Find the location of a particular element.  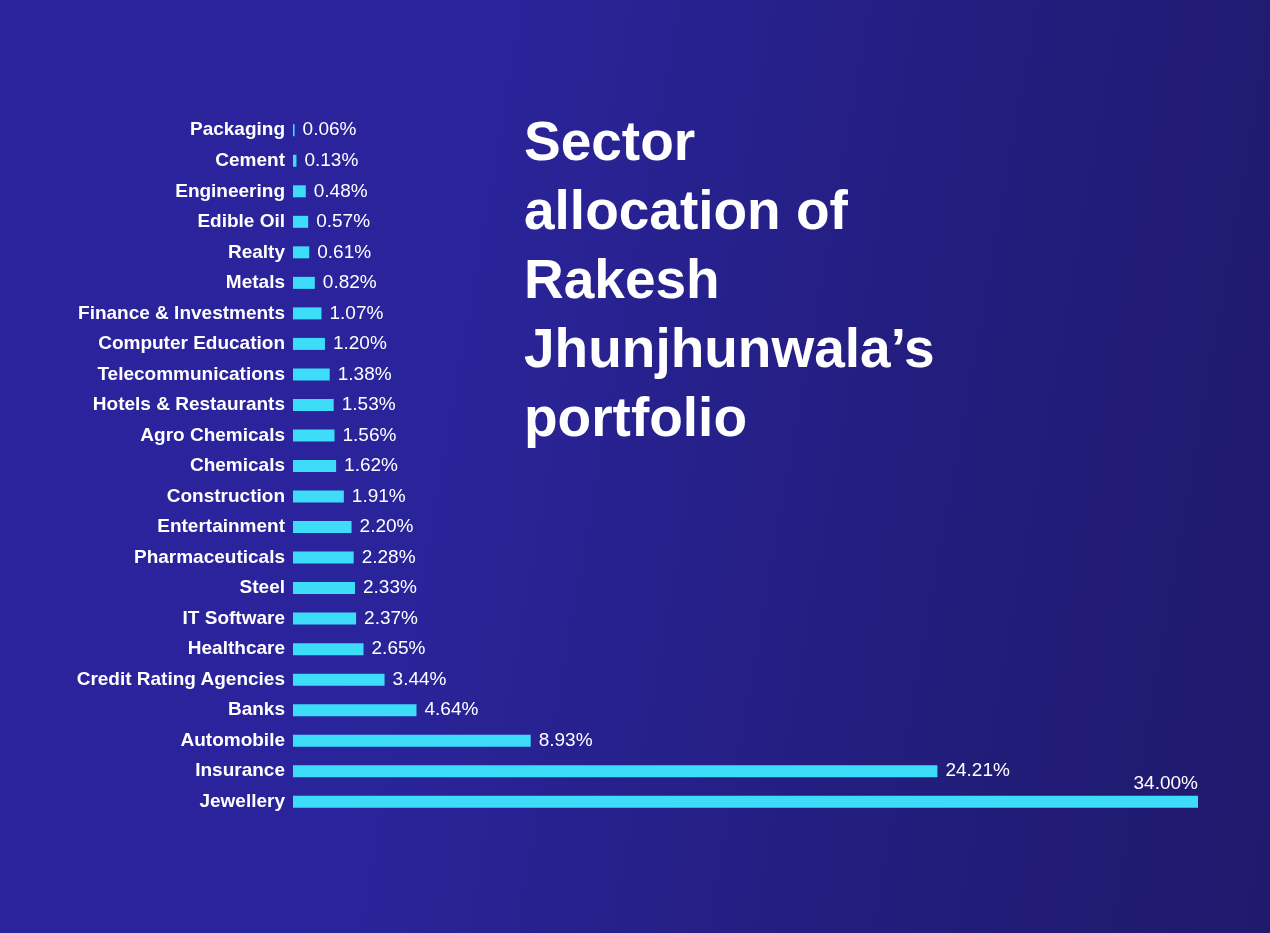

y-tick-label: Finance & Investments is located at coordinates (181, 312).